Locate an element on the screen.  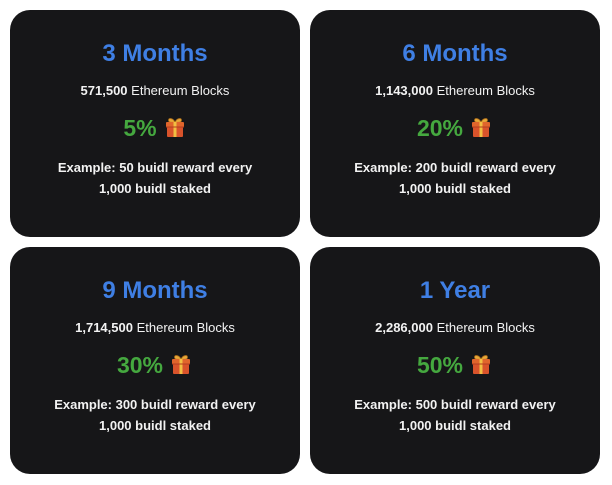
reward-rate: 5% is located at coordinates (140, 128).